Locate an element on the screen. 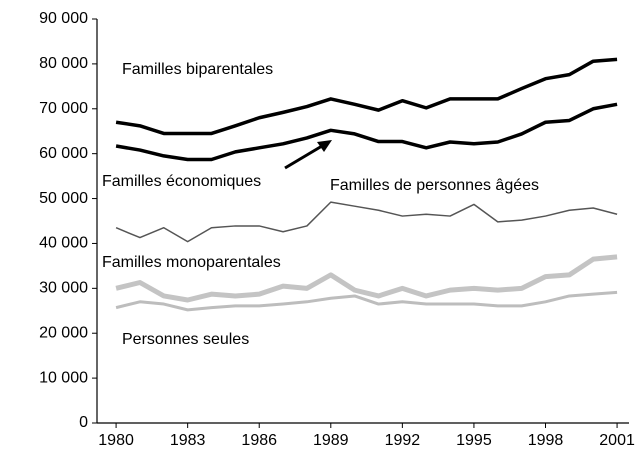  x-tick-label: 1983 is located at coordinates (188, 440).